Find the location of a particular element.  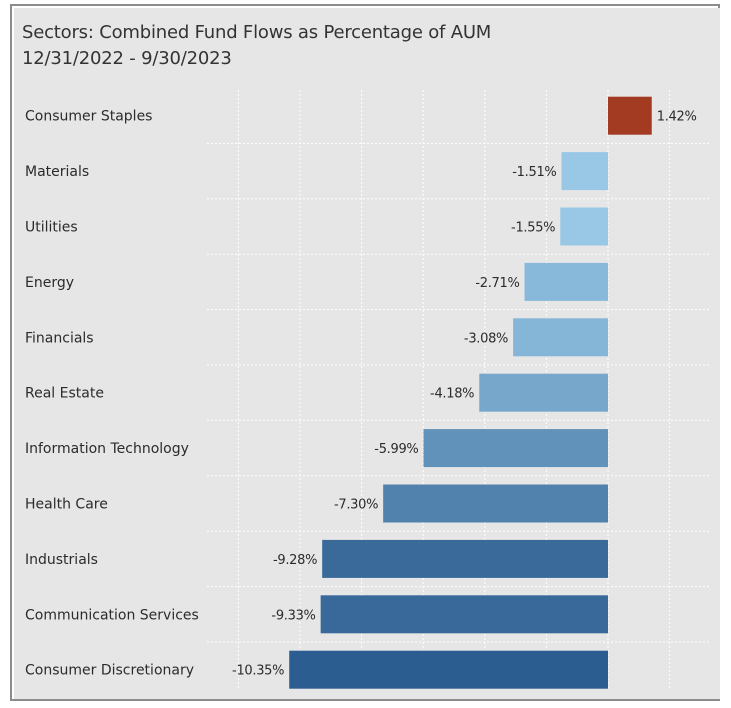

chart-subtitle: 12/31/2022 - 9/30/2023 is located at coordinates (127, 58).